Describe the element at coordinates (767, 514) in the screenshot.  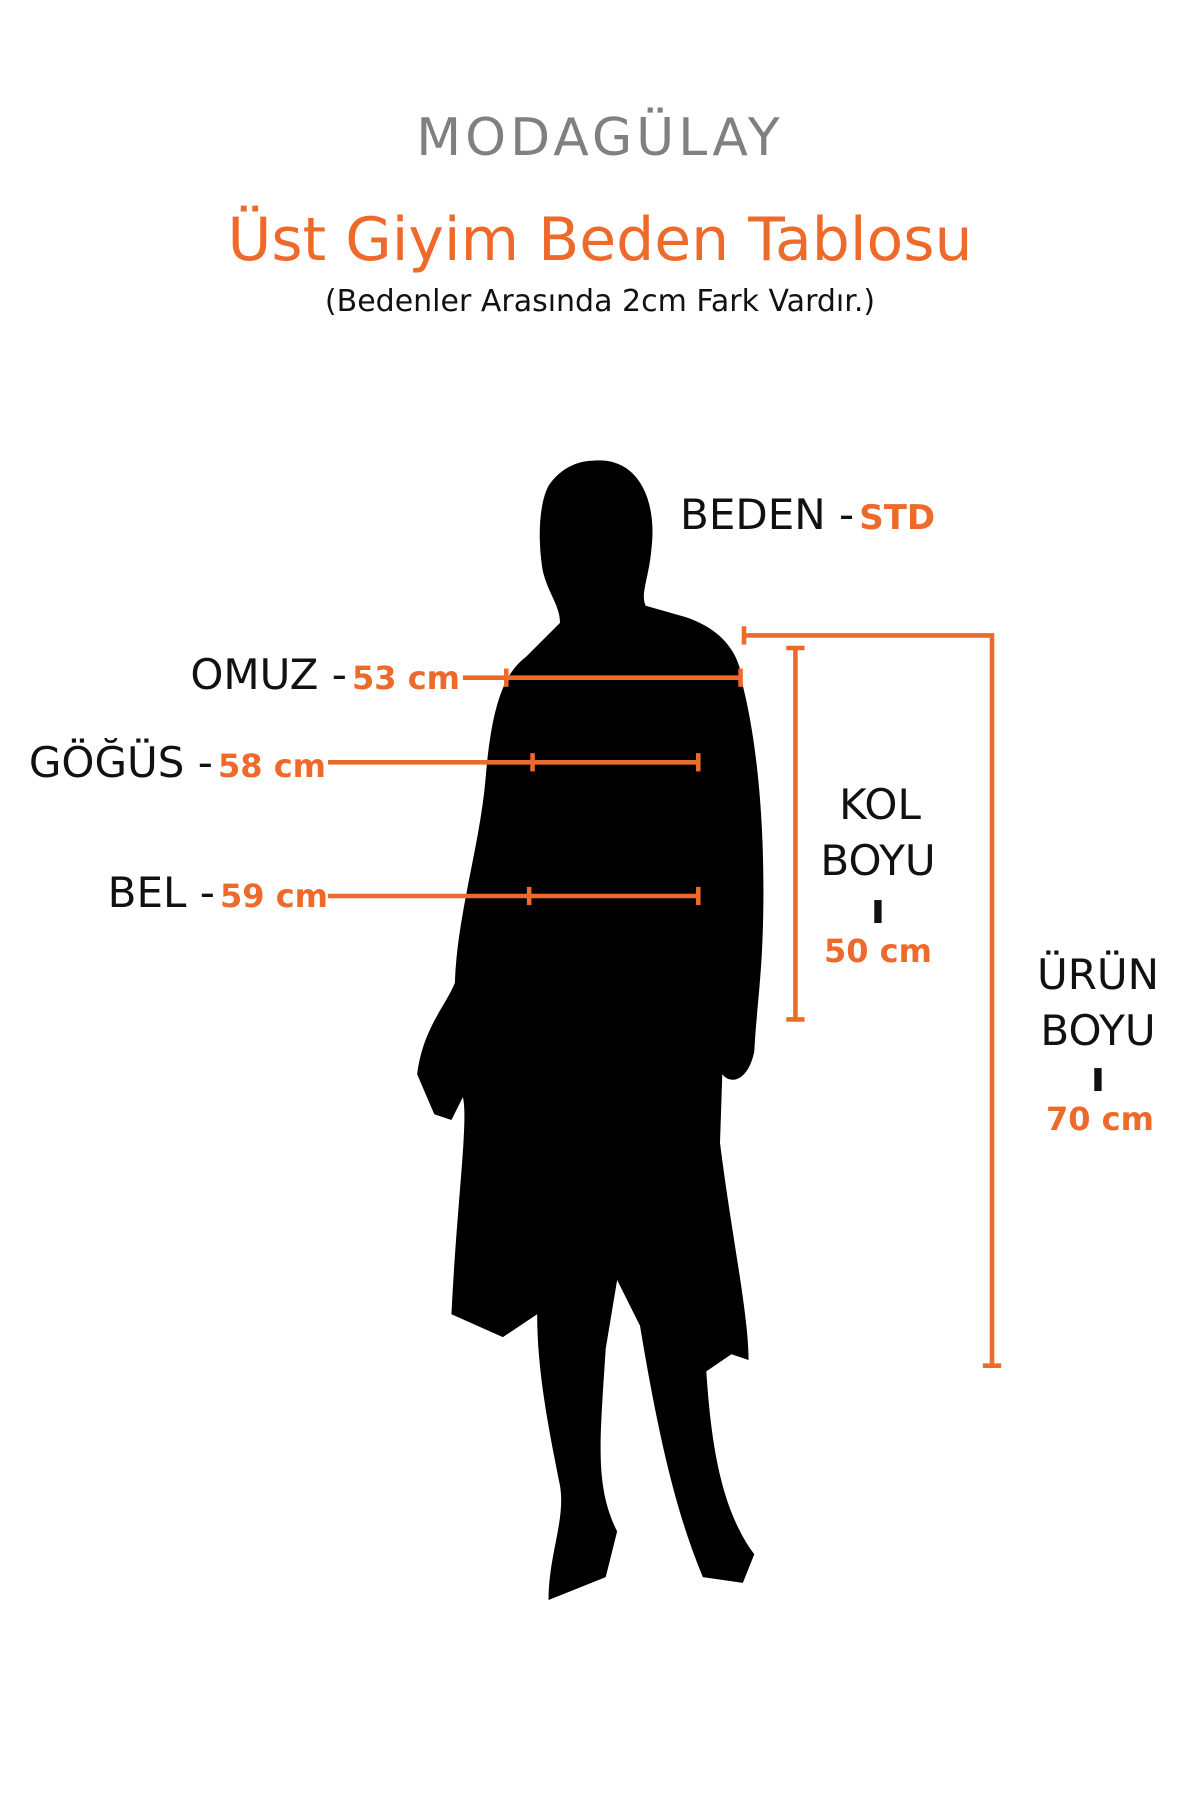
I see `size-label: BEDEN -` at that location.